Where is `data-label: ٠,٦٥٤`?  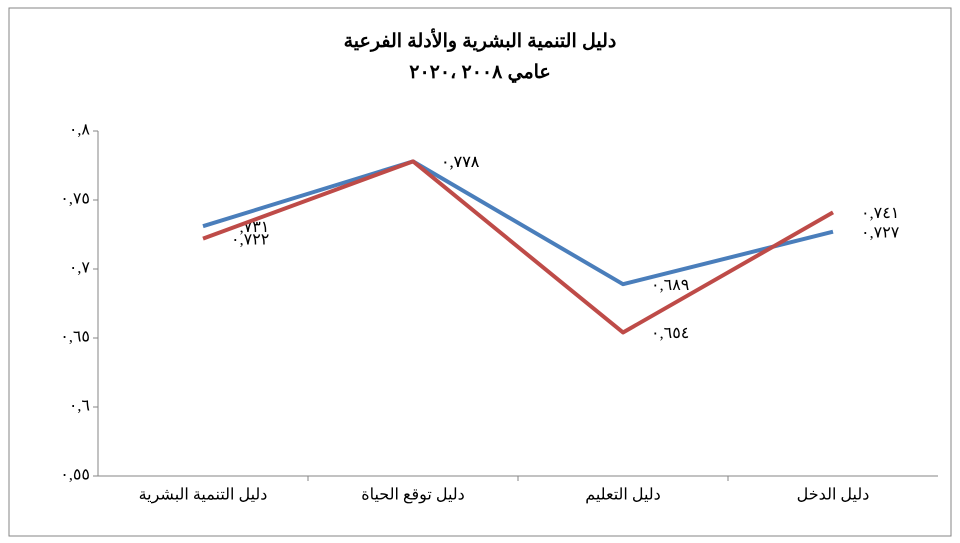
data-label: ٠,٦٥٤ is located at coordinates (670, 333).